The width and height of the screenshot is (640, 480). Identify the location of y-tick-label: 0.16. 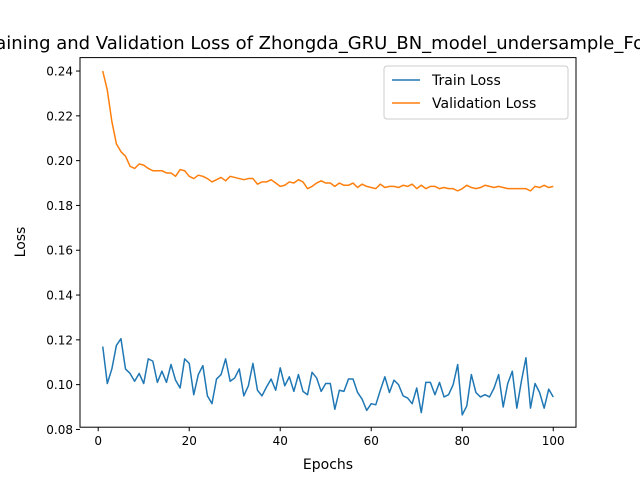
(59, 251).